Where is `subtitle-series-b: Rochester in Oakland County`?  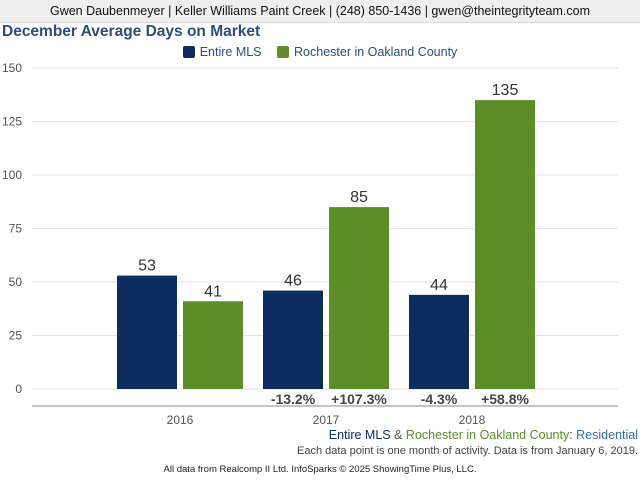
subtitle-series-b: Rochester in Oakland County is located at coordinates (487, 435).